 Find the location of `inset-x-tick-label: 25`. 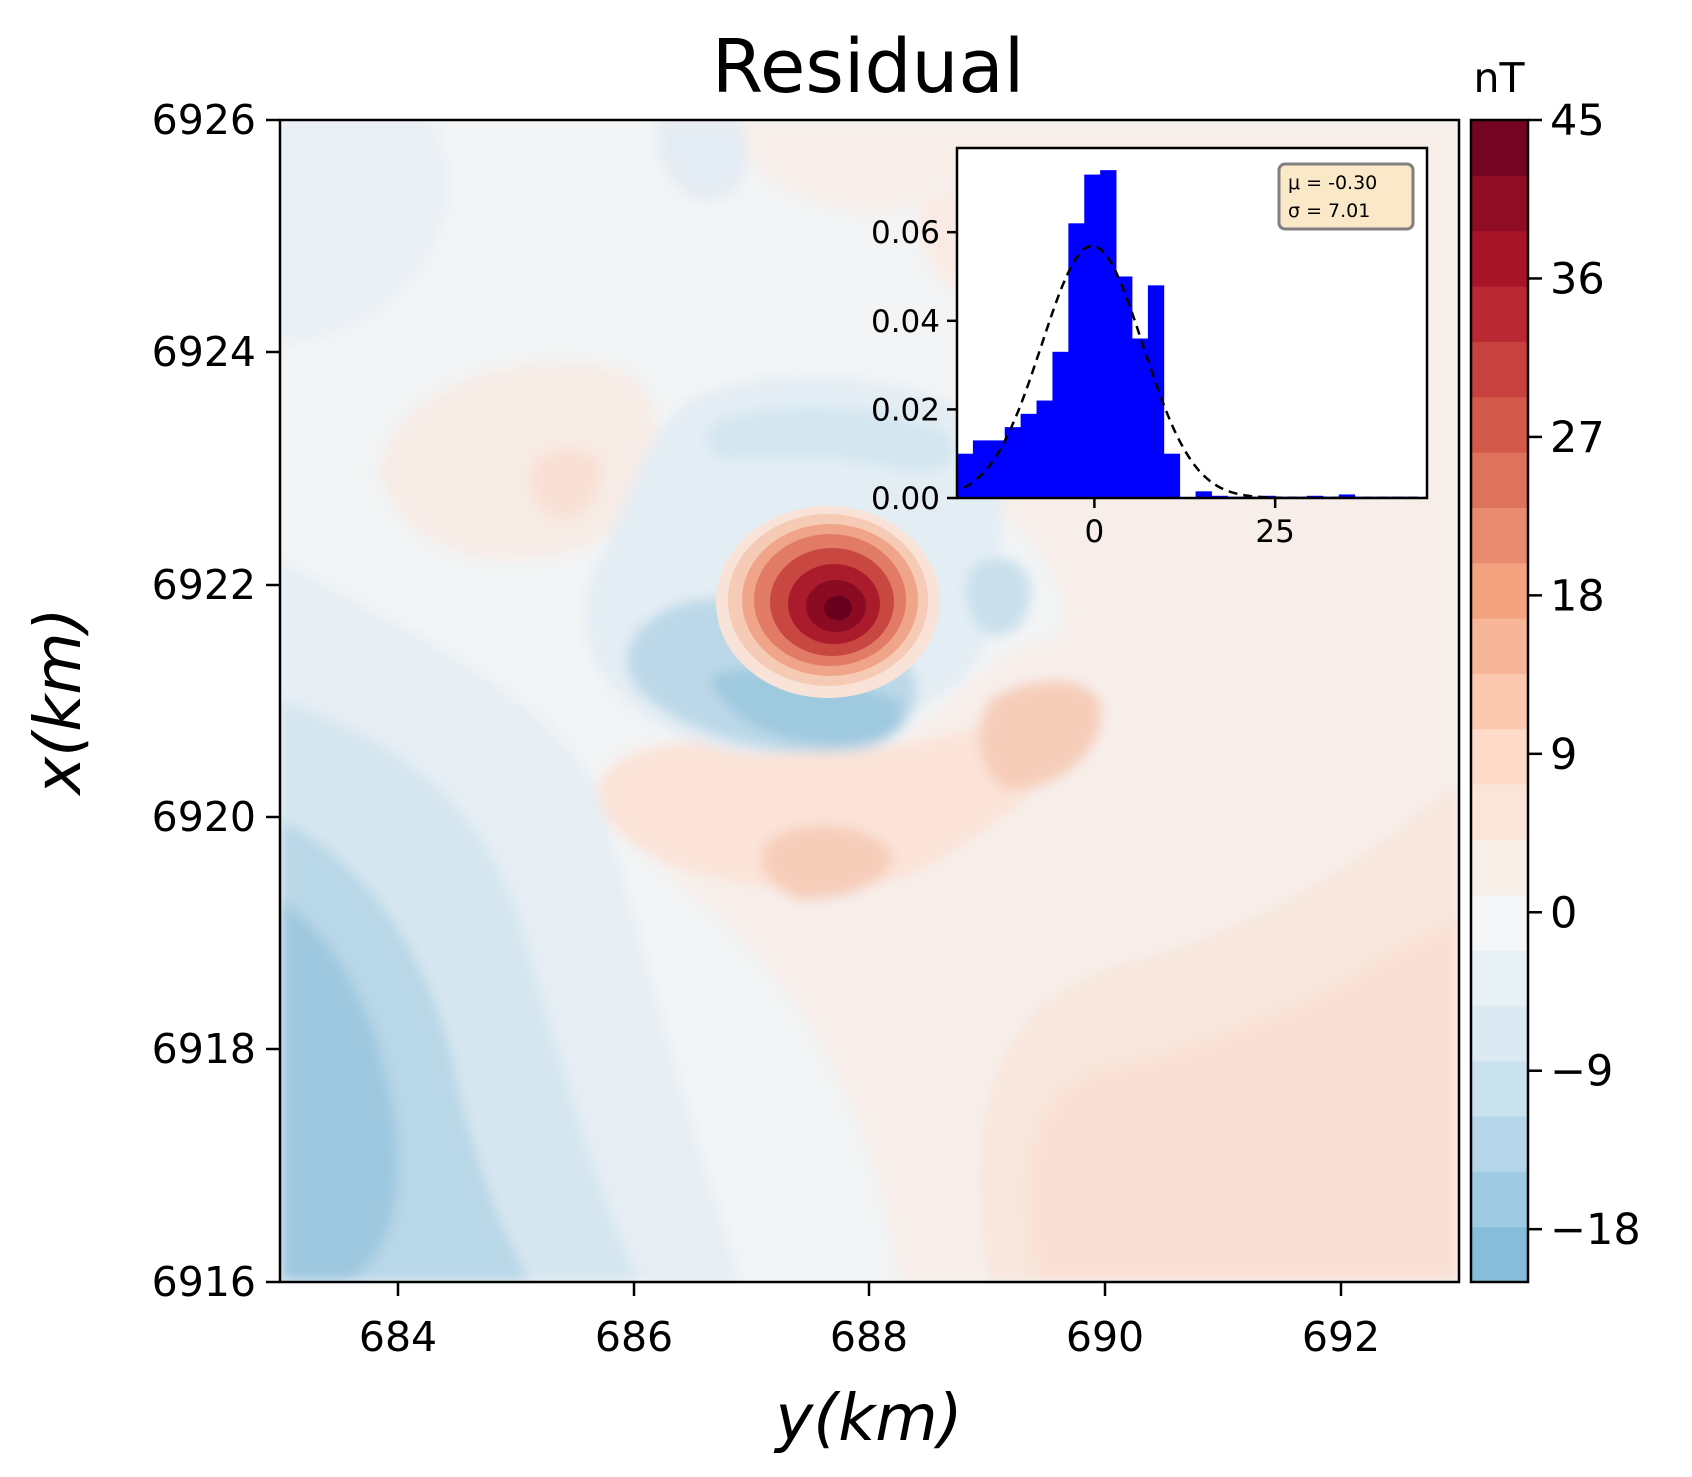

inset-x-tick-label: 25 is located at coordinates (1274, 532).